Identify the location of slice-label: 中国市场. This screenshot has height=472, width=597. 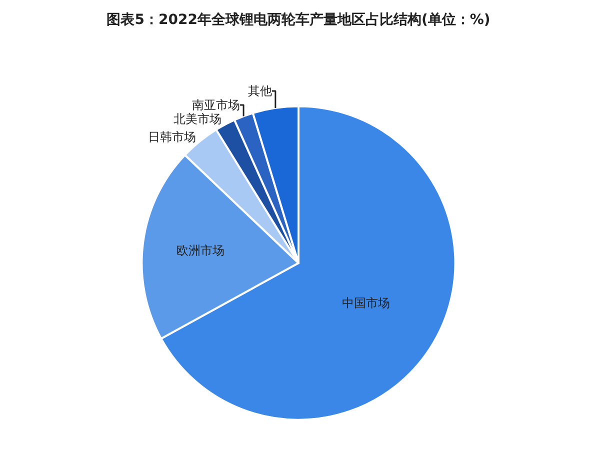
(366, 303).